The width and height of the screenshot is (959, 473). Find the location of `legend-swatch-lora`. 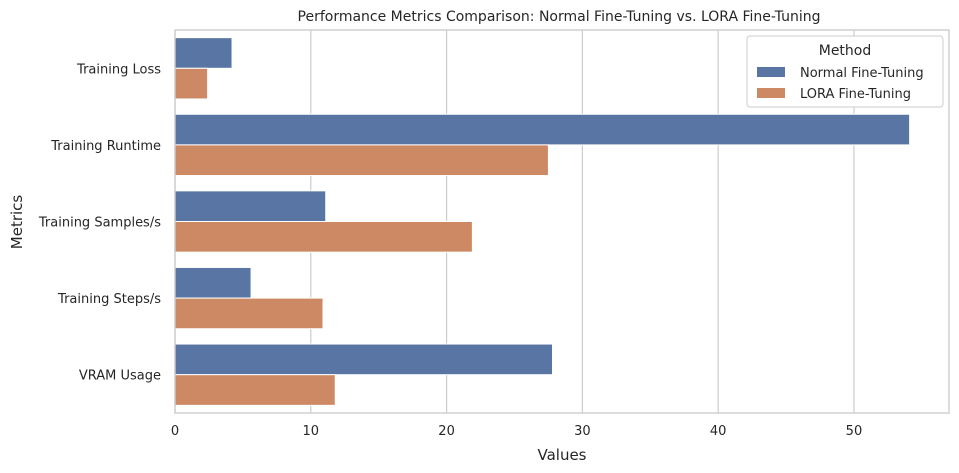

legend-swatch-lora is located at coordinates (771, 93).